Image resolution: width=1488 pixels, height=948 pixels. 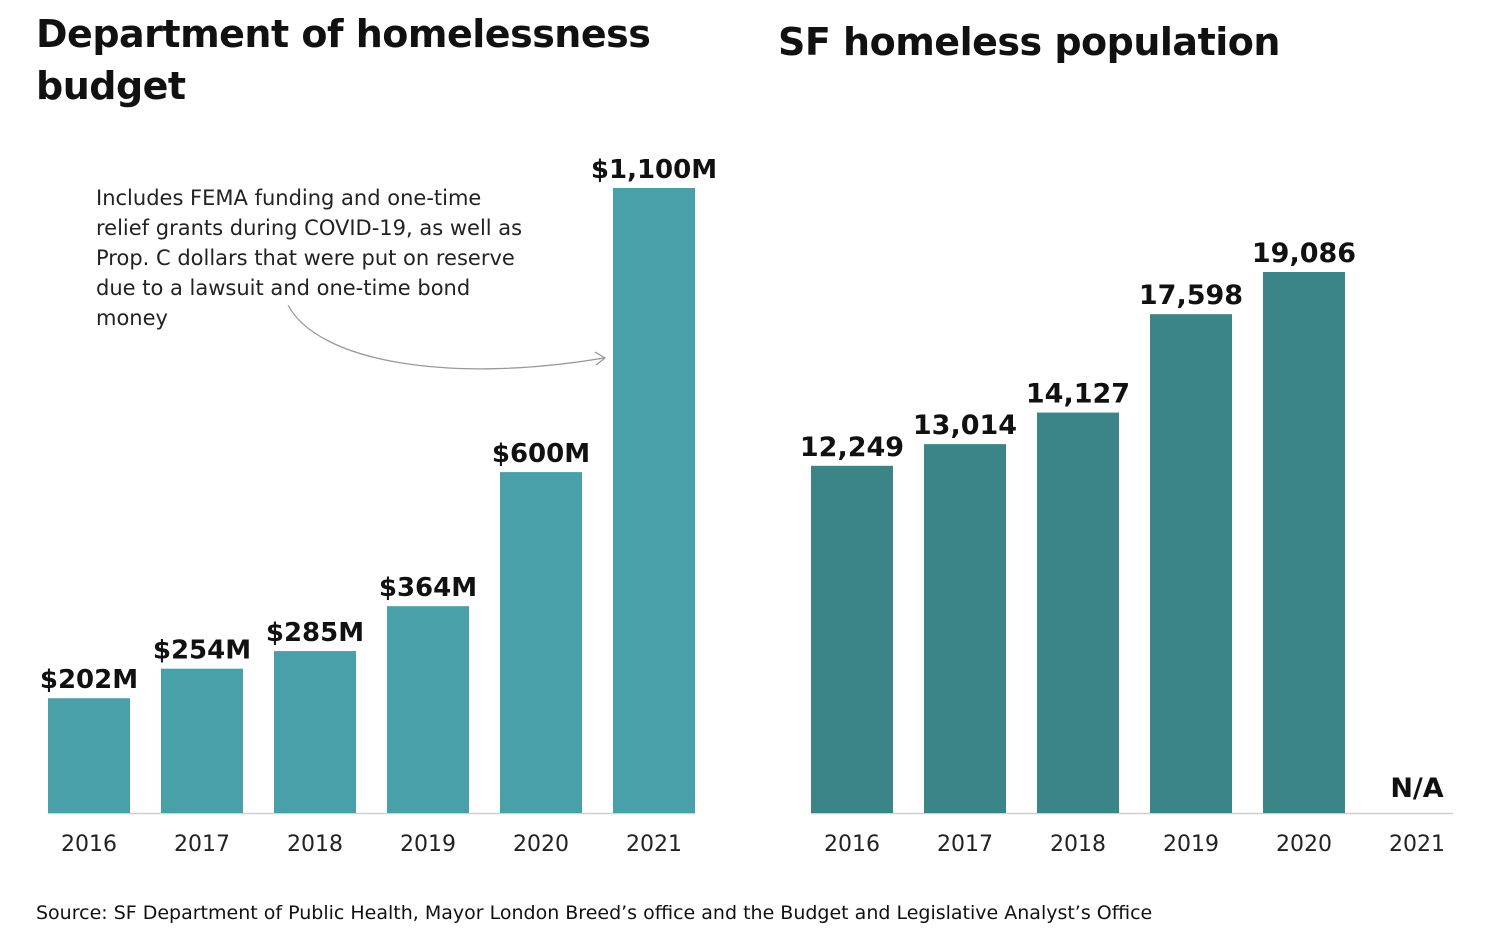 What do you see at coordinates (852, 447) in the screenshot?
I see `population-value-label-2016: 12,249` at bounding box center [852, 447].